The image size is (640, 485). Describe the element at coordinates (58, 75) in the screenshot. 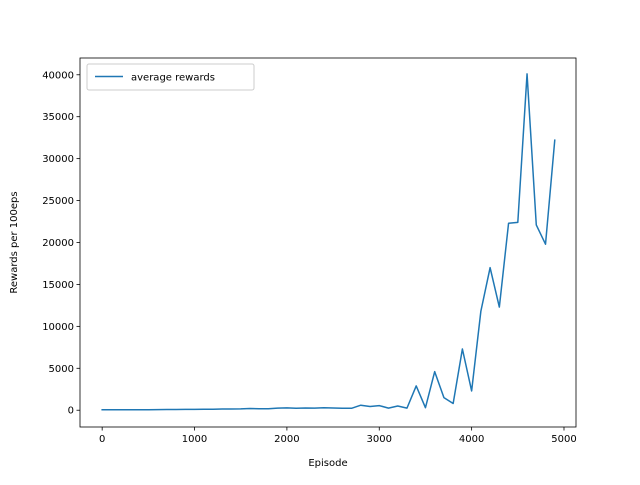

I see `y-tick-label: 40000` at that location.